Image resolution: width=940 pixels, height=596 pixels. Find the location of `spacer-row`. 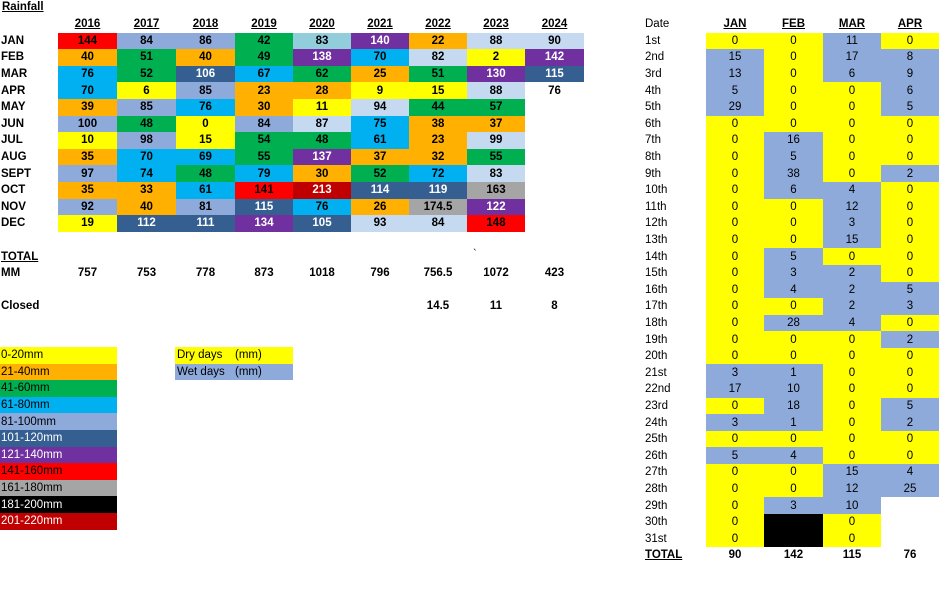

spacer-row is located at coordinates (292, 290).